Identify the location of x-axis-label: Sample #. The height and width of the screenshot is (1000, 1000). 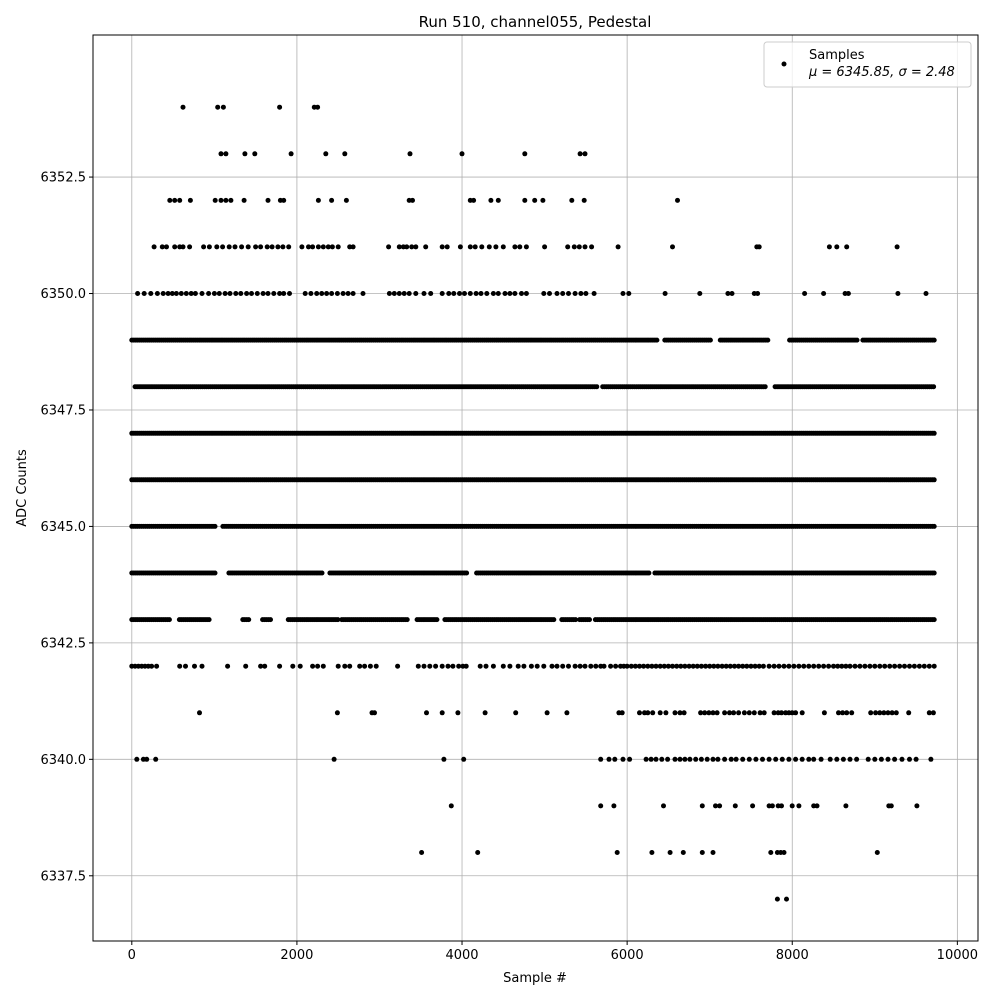
(535, 978).